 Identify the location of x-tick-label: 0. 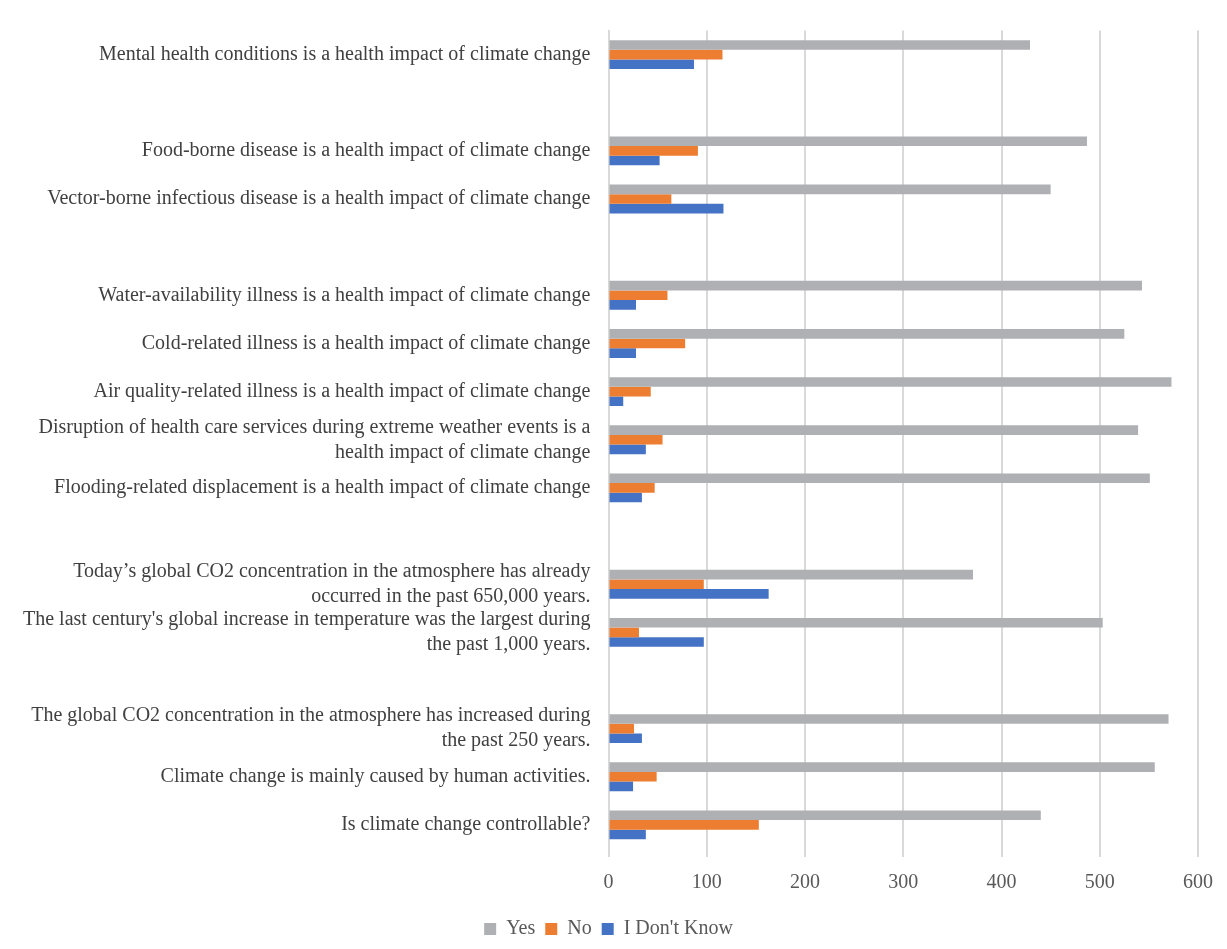
(608, 881).